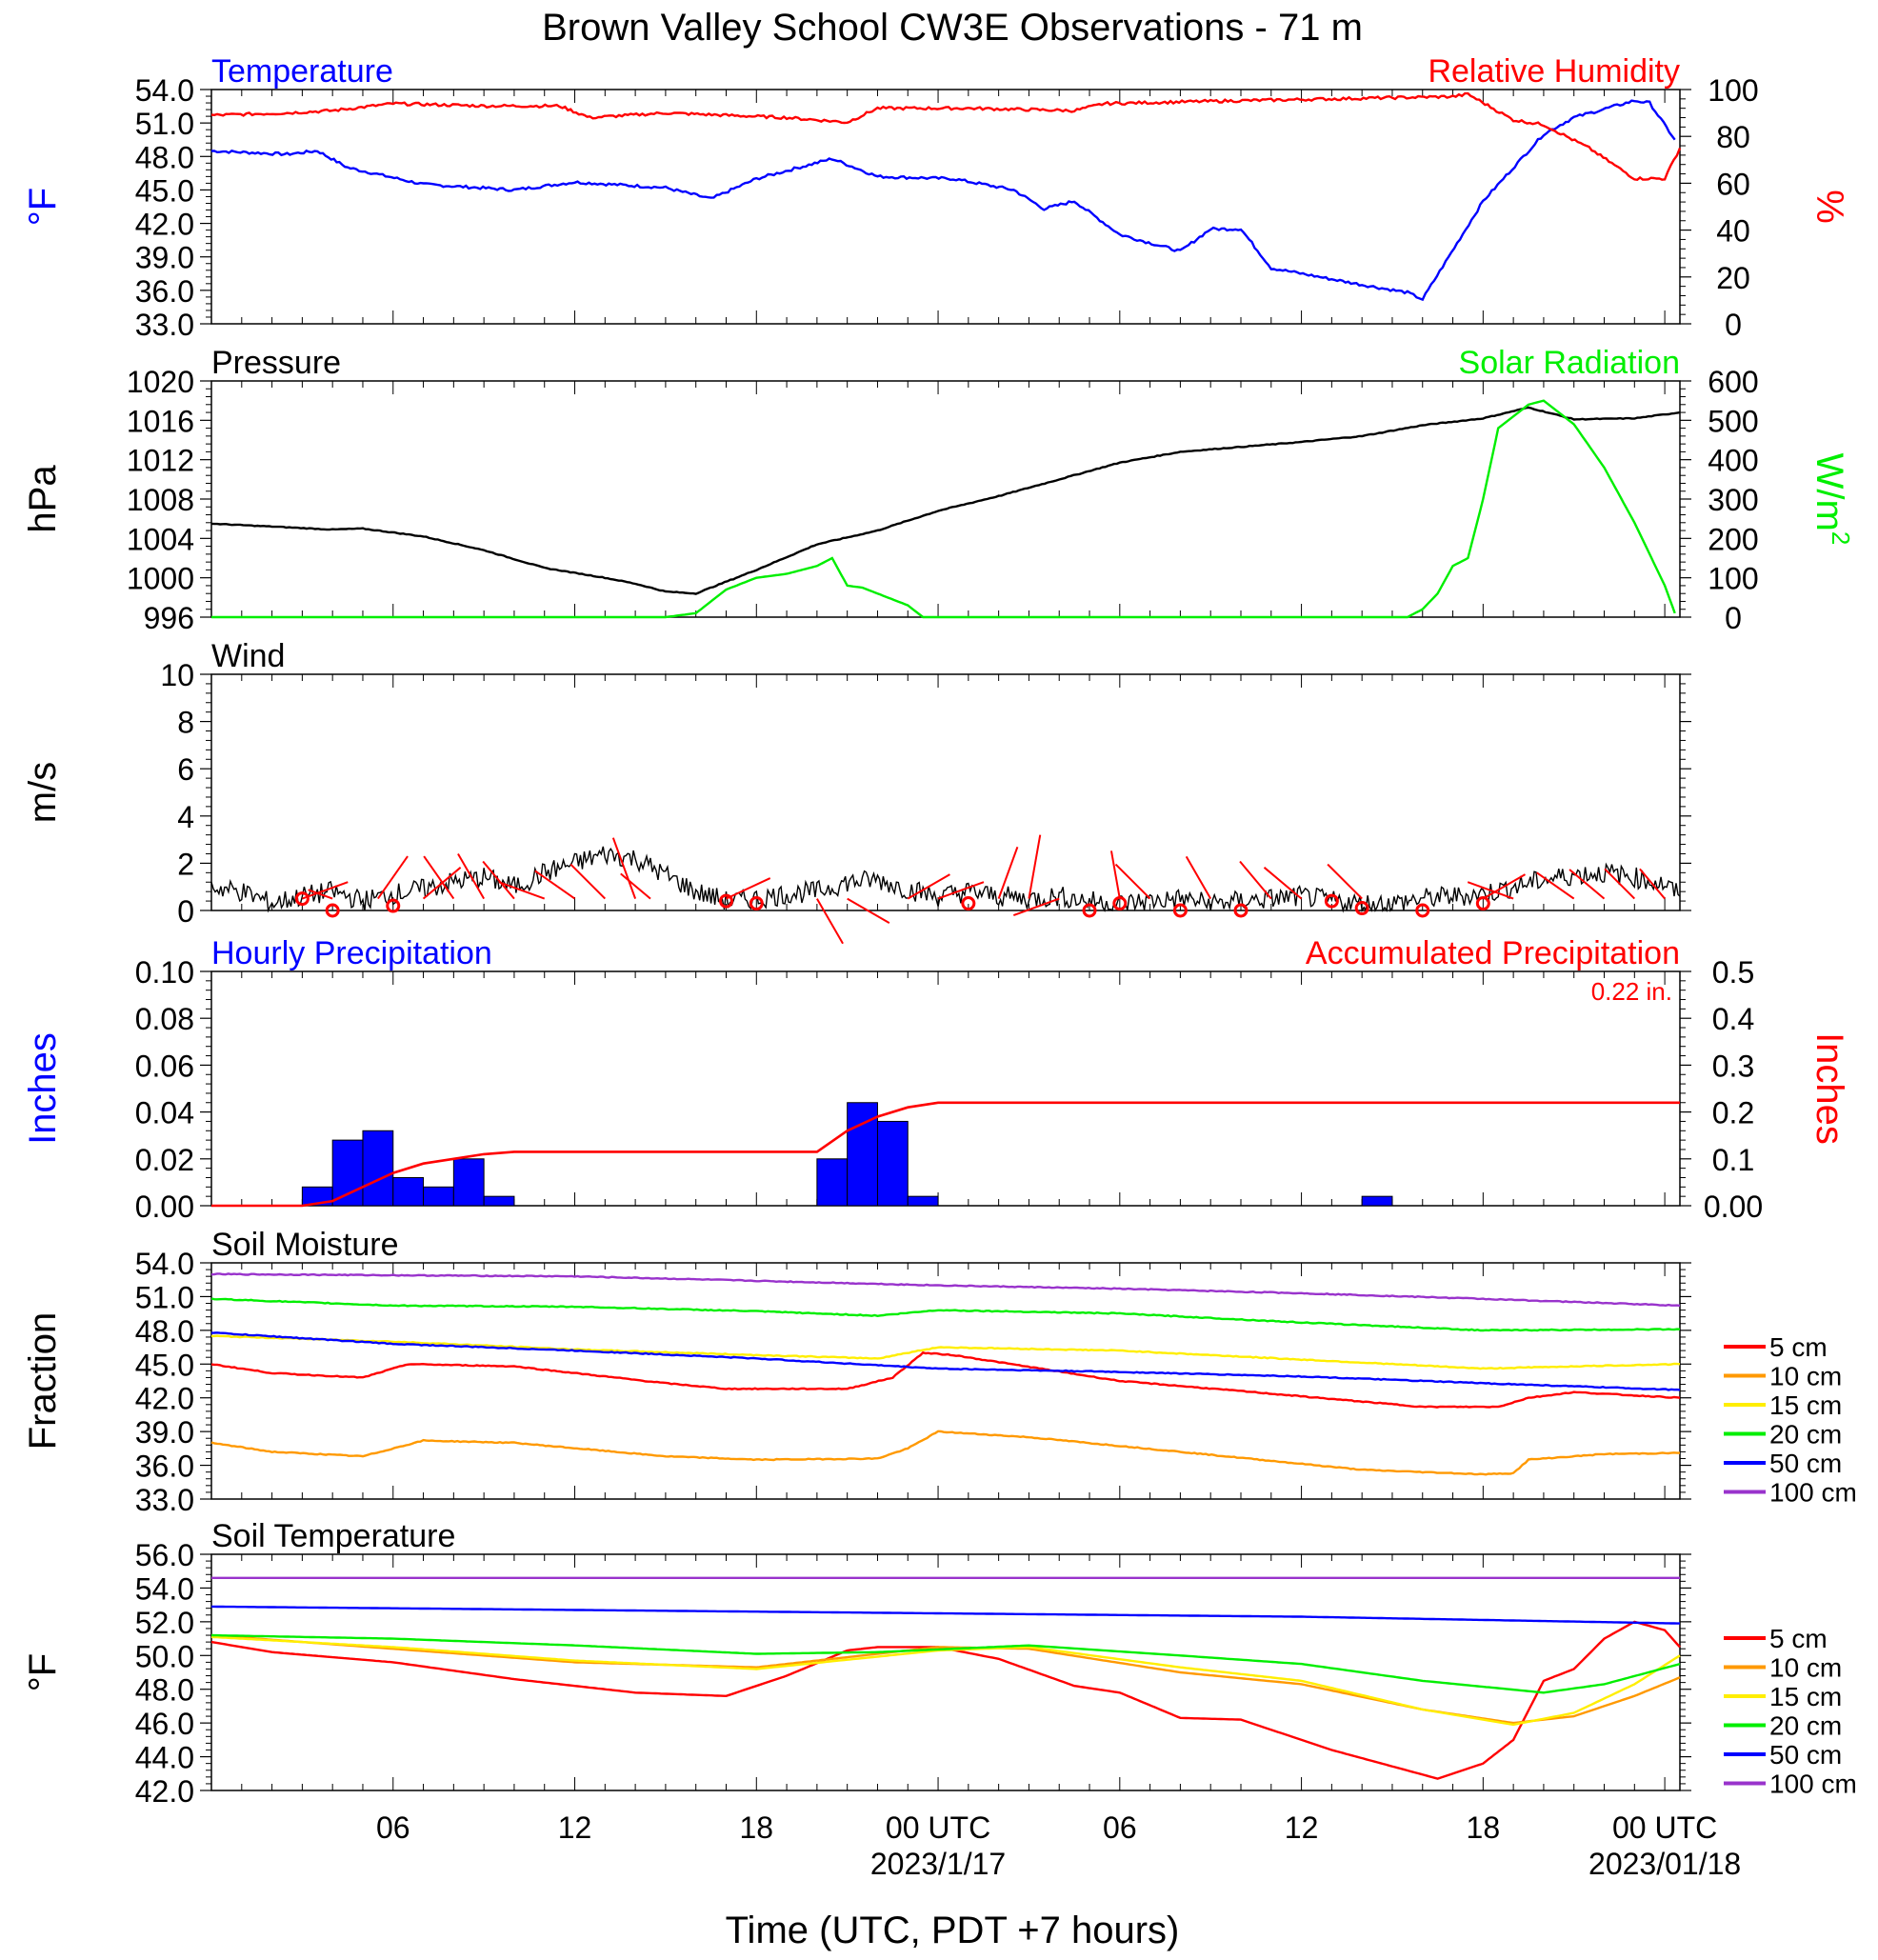  I want to click on y-tick-label-left: 1004, so click(160, 539).